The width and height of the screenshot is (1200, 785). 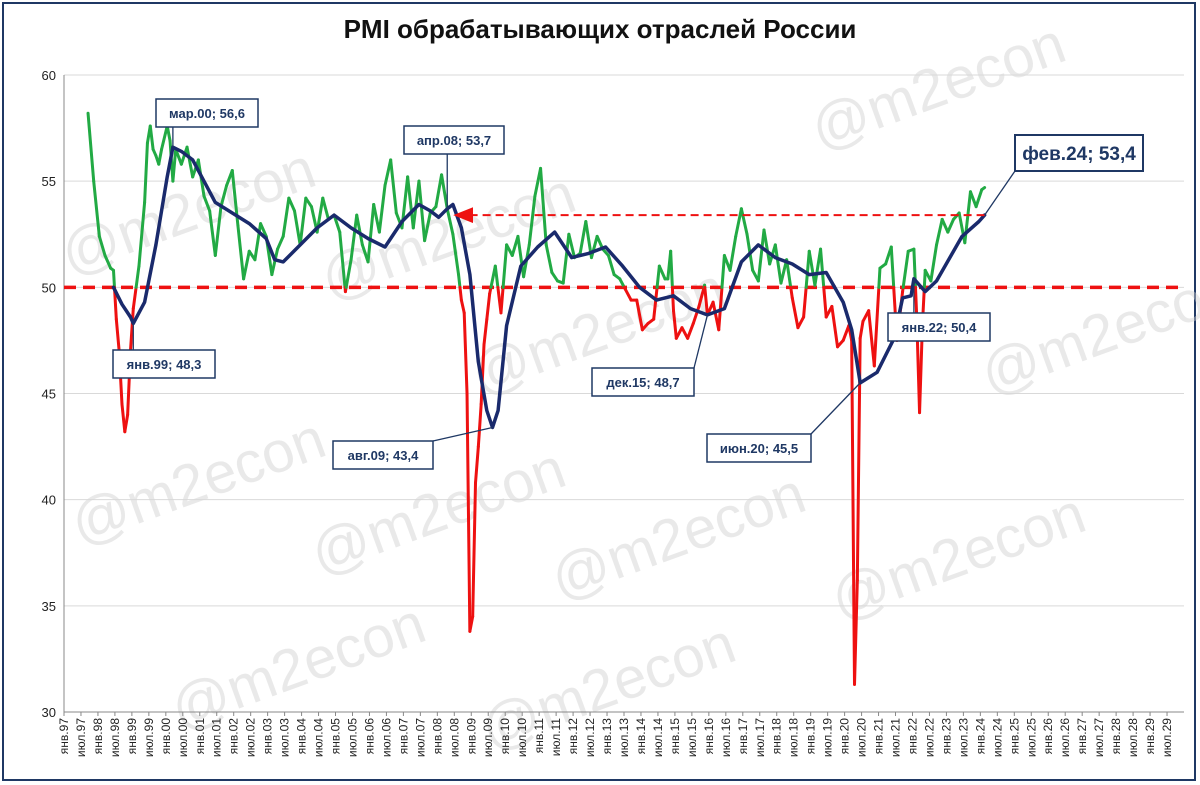 I want to click on annotation-label: апр.08; 53,7, so click(x=454, y=140).